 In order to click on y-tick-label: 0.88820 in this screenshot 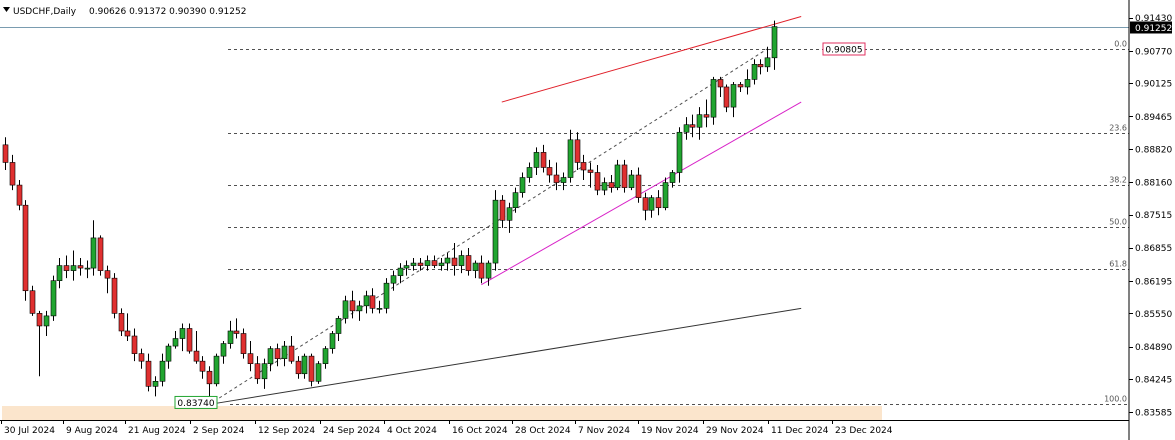, I will do `click(1153, 150)`.